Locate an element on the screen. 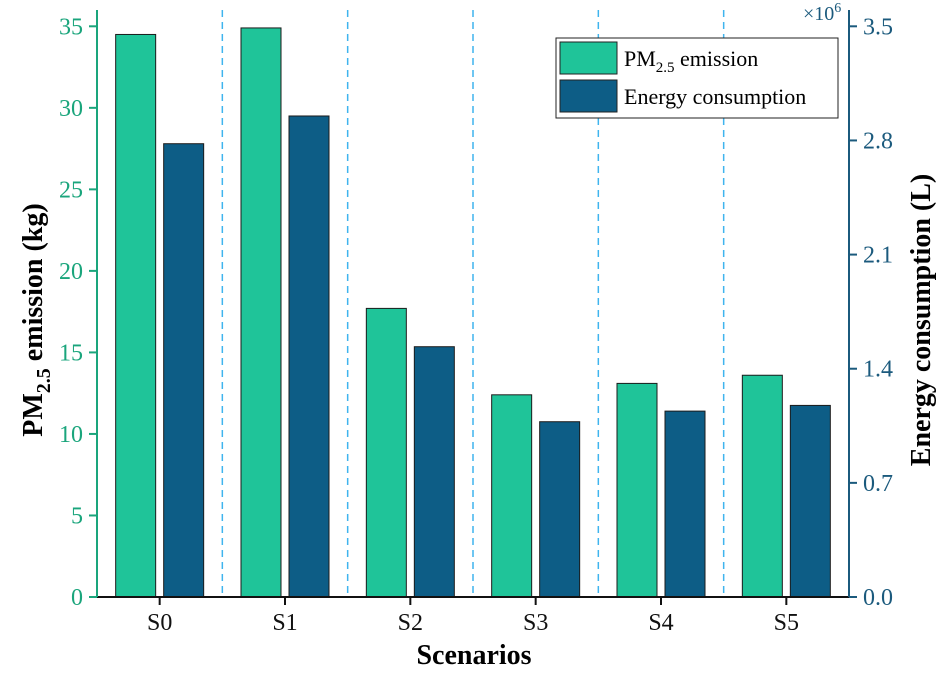 The image size is (949, 673). bar-pm25-s4 is located at coordinates (637, 490).